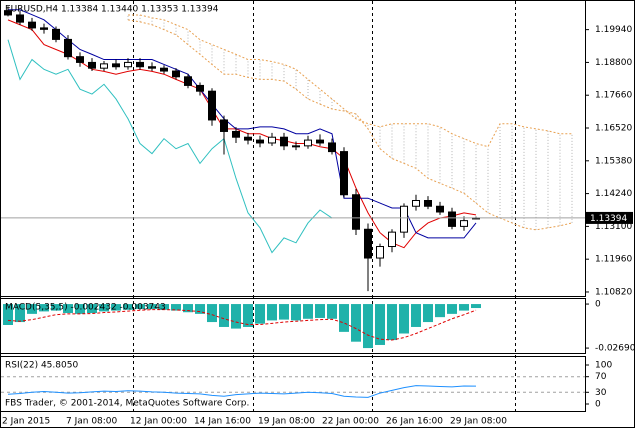 This screenshot has width=635, height=428. I want to click on y-tick-label: 1.11960, so click(613, 260).